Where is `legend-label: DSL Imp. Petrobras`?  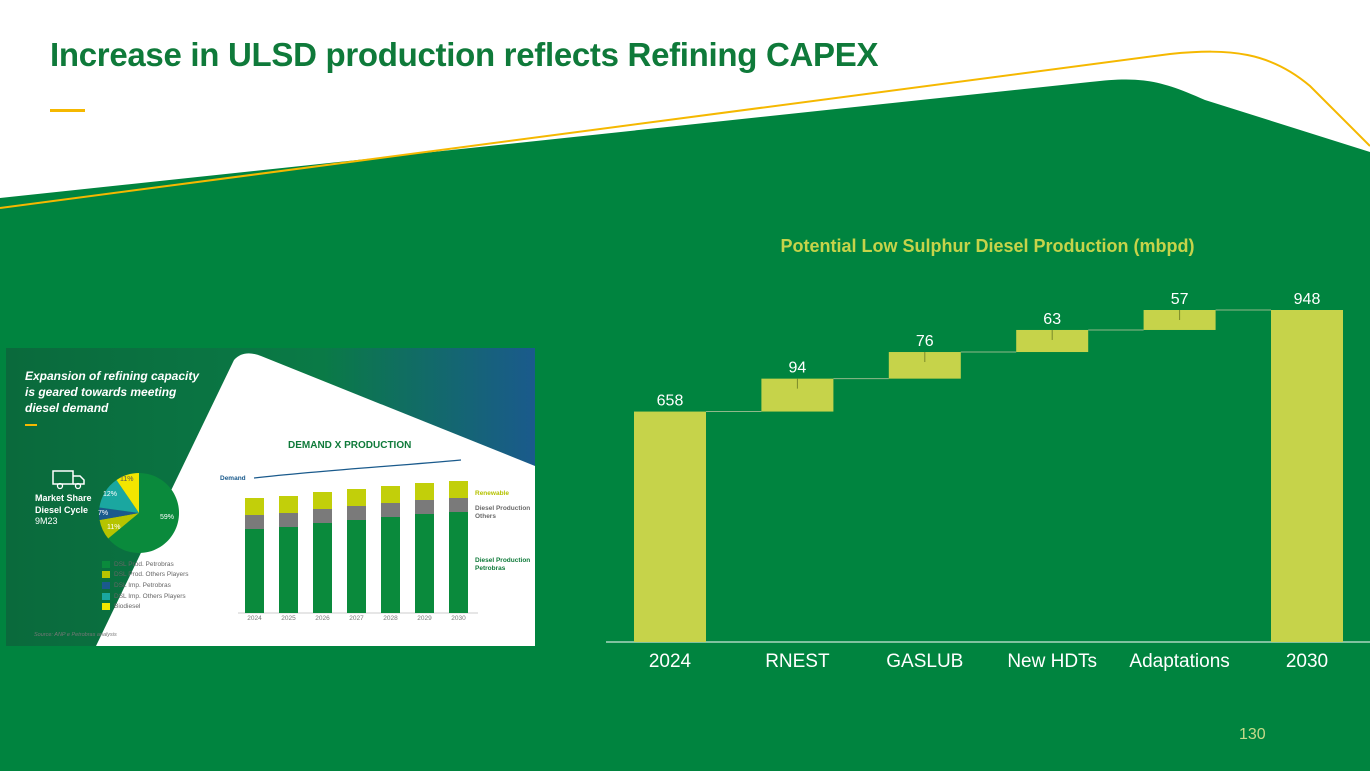 legend-label: DSL Imp. Petrobras is located at coordinates (142, 585).